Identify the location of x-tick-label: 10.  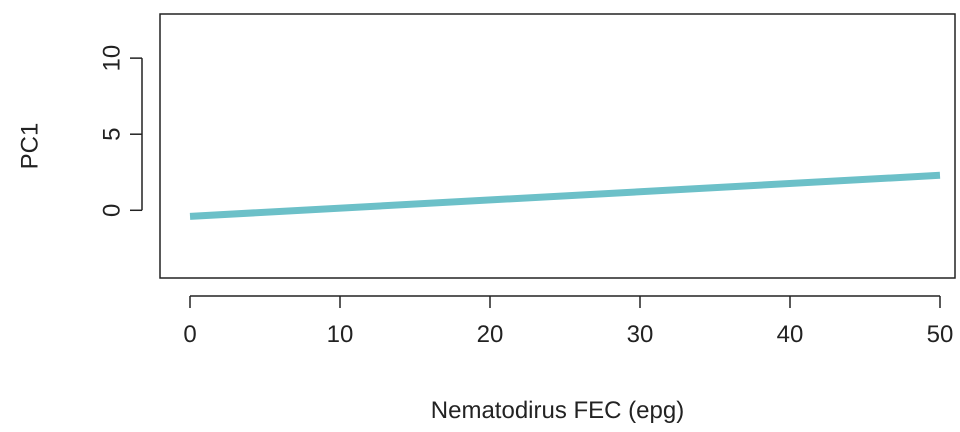
(340, 334).